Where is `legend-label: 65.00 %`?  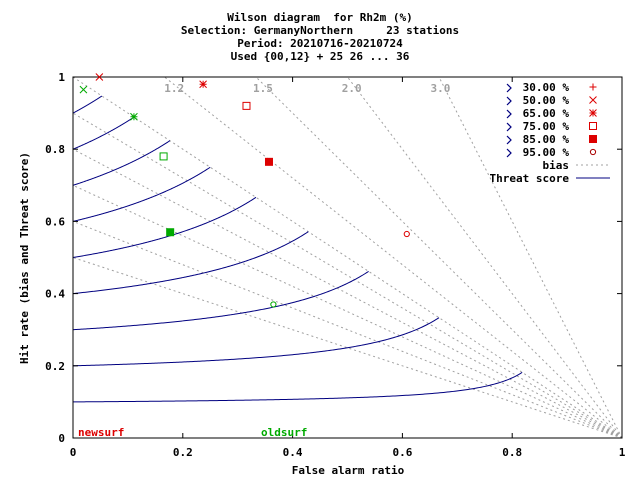
legend-label: 65.00 % is located at coordinates (546, 113).